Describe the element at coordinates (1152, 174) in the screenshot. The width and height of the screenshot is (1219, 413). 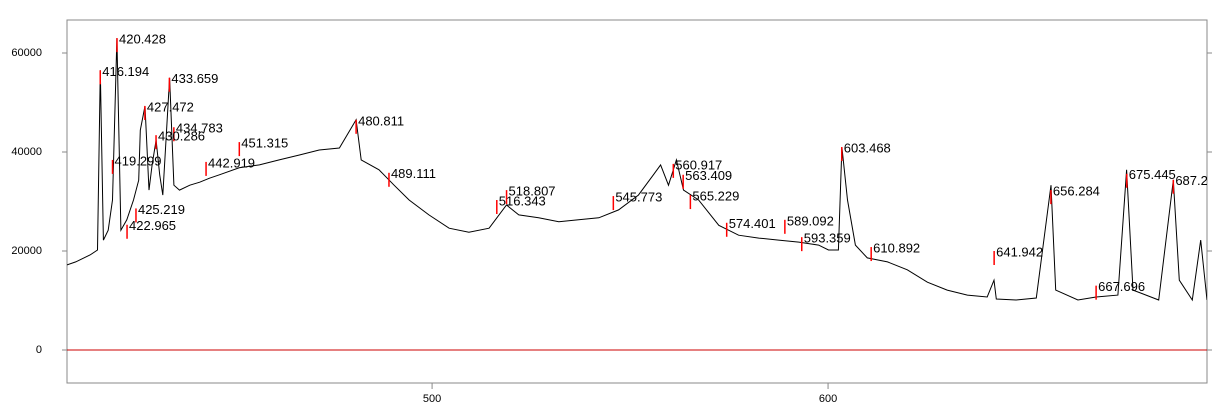
I see `peak-label: 675.445` at that location.